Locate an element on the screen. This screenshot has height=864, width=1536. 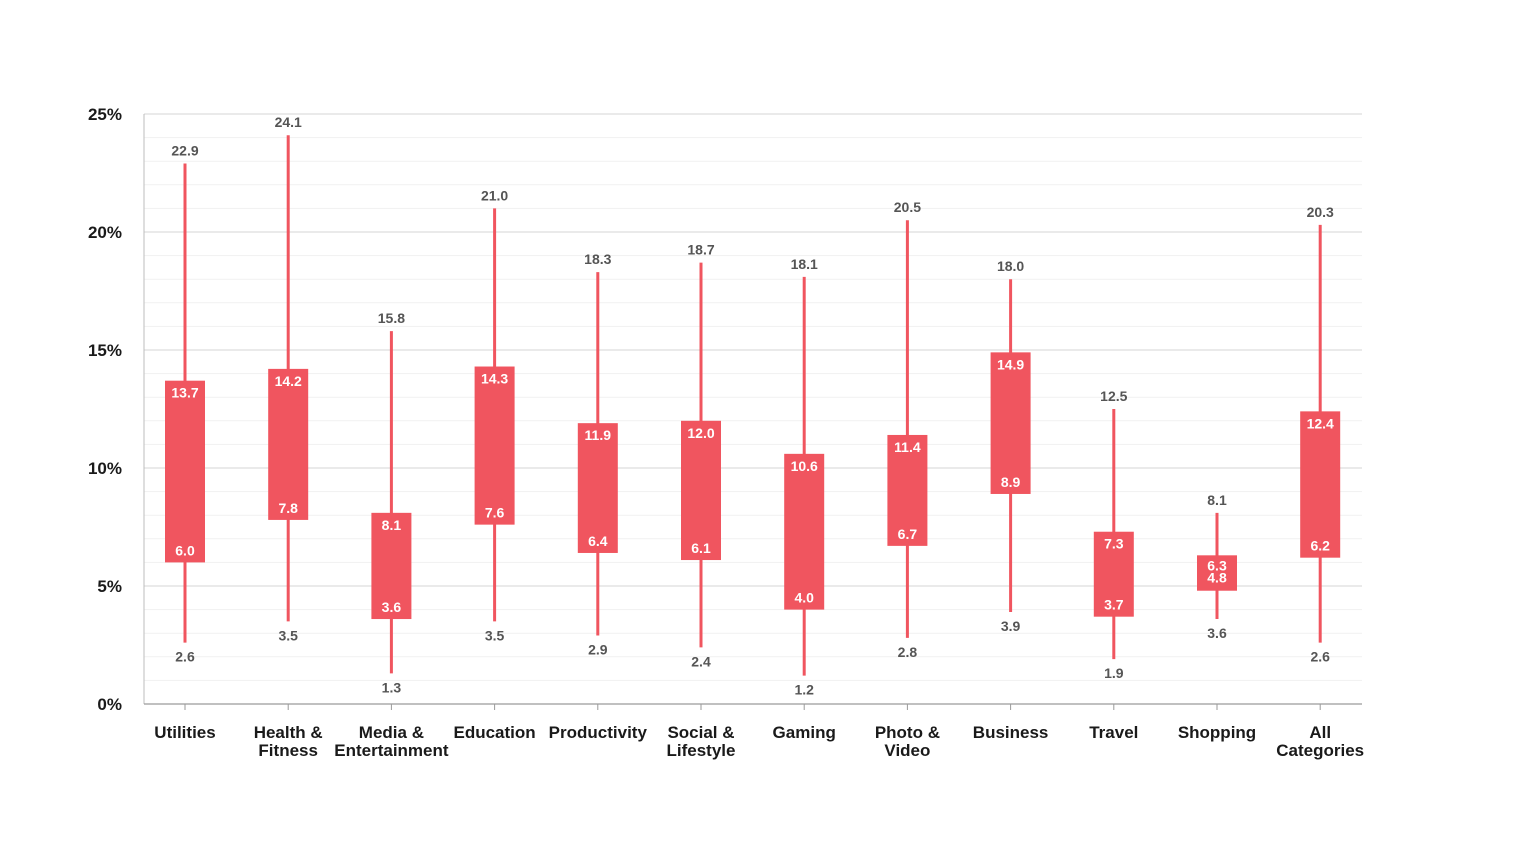
max-label: 20.3 is located at coordinates (1320, 212).